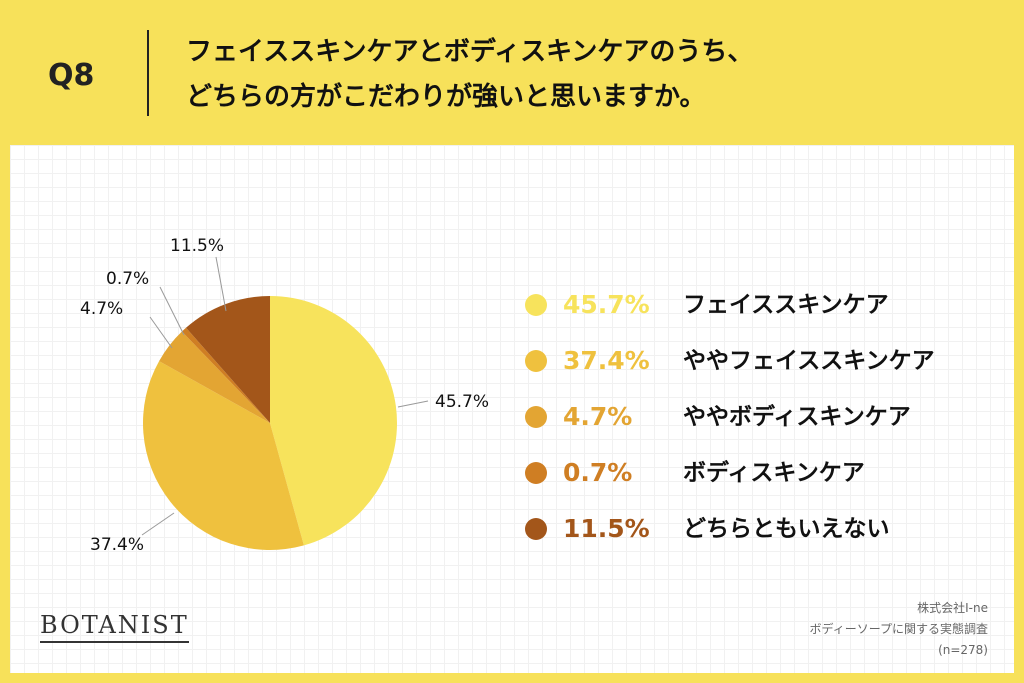  What do you see at coordinates (114, 627) in the screenshot?
I see `brand-logo: BOTANIST` at bounding box center [114, 627].